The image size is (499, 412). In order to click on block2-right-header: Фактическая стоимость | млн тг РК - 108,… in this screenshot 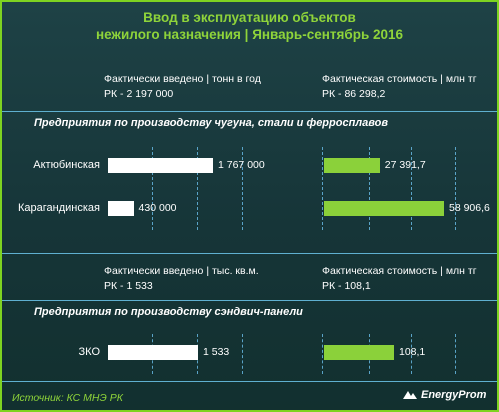, I will do `click(399, 279)`.